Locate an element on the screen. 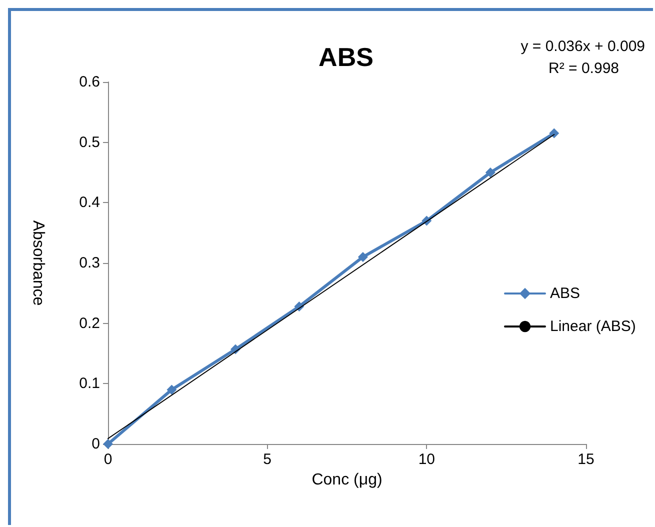 The image size is (655, 527). y-tick-label: 0.5 is located at coordinates (89, 142).